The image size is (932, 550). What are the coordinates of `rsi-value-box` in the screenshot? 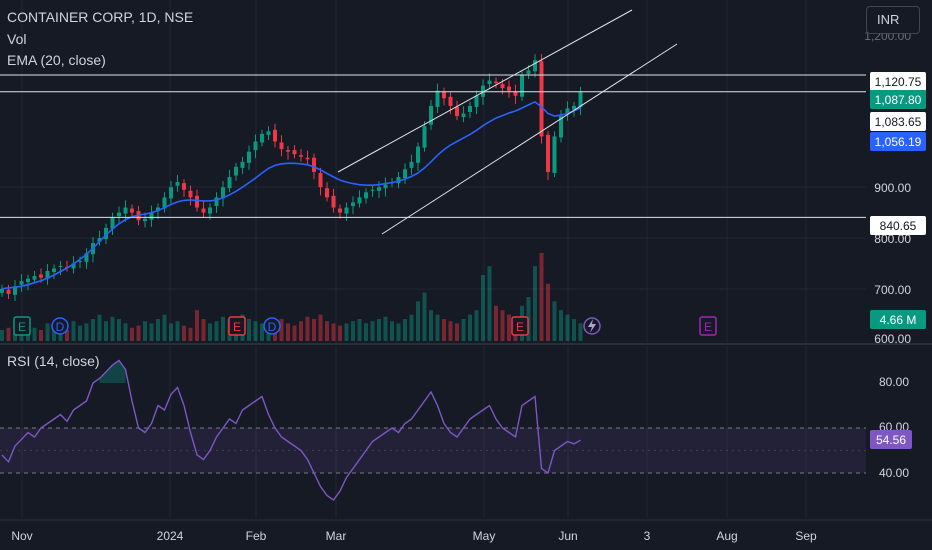 It's located at (891, 439).